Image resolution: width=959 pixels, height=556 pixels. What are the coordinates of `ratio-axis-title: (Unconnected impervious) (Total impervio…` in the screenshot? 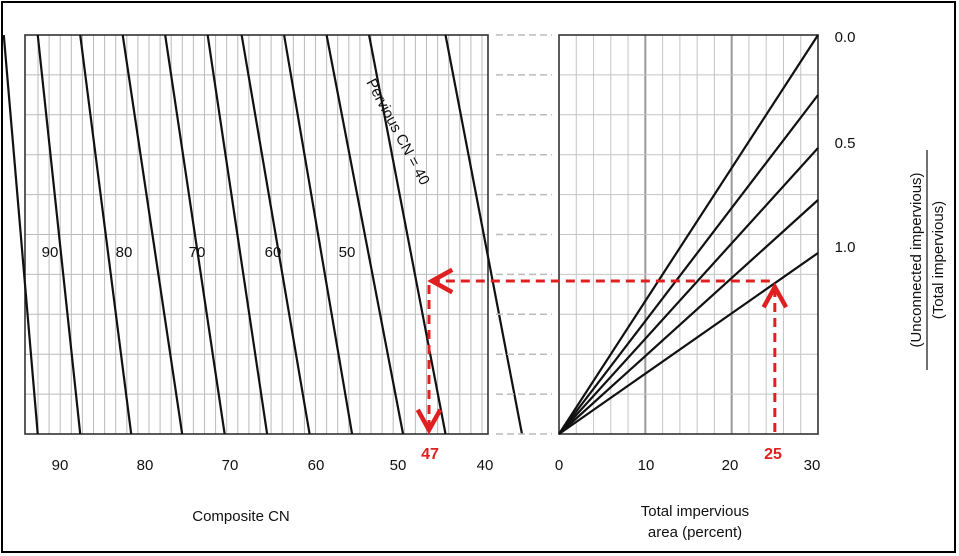 It's located at (927, 260).